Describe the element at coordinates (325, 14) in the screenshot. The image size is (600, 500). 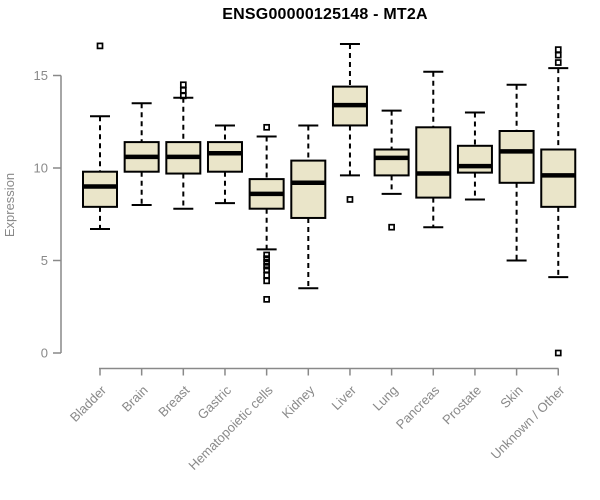
I see `chart-title: ENSG00000125148 - MT2A` at that location.